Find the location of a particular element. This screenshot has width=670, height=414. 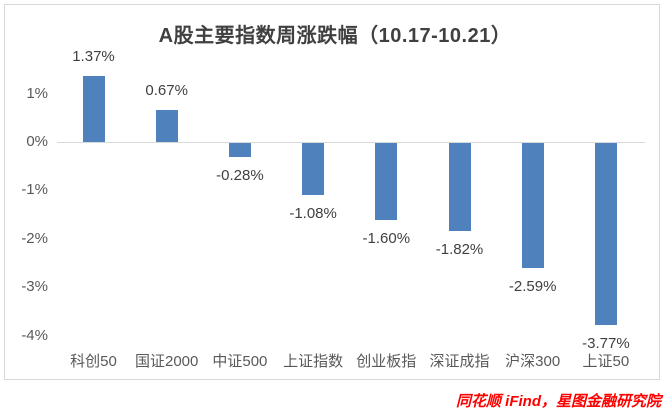

bar-value-label: 1.37% is located at coordinates (93, 56).